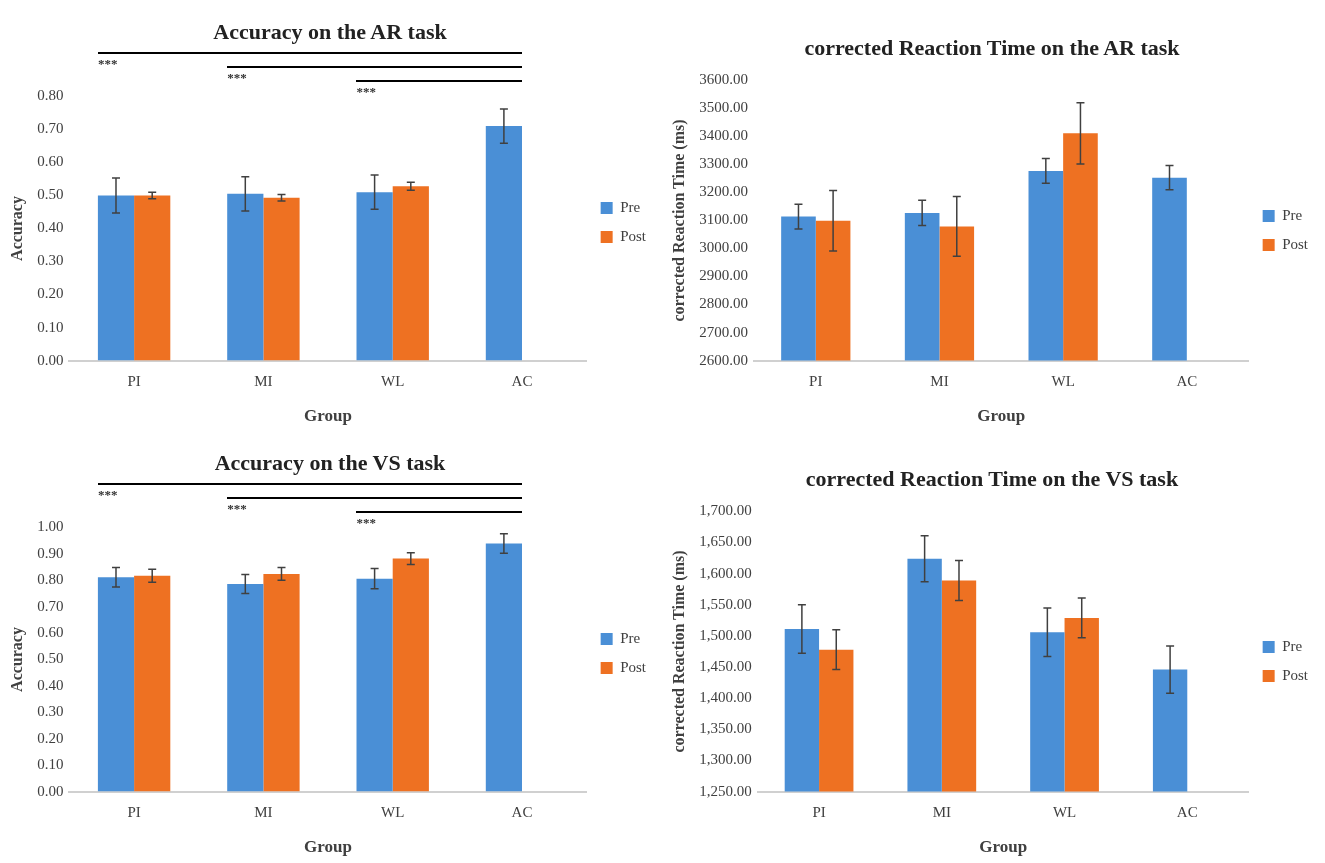  I want to click on y-tick-label: 3400.00, so click(723, 135).